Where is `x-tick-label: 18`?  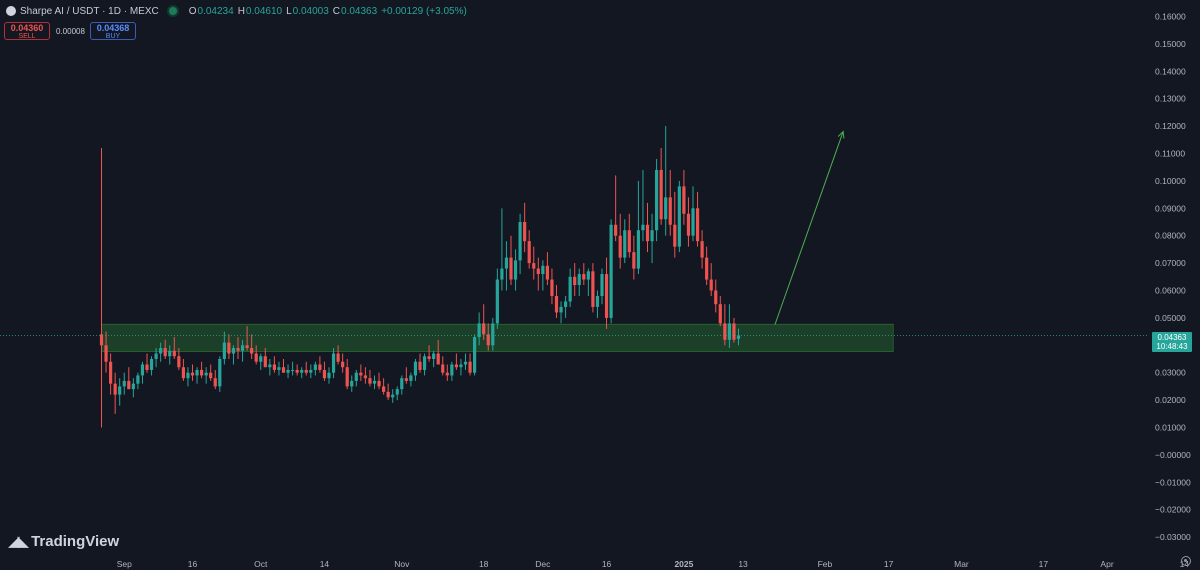
x-tick-label: 18 is located at coordinates (484, 564).